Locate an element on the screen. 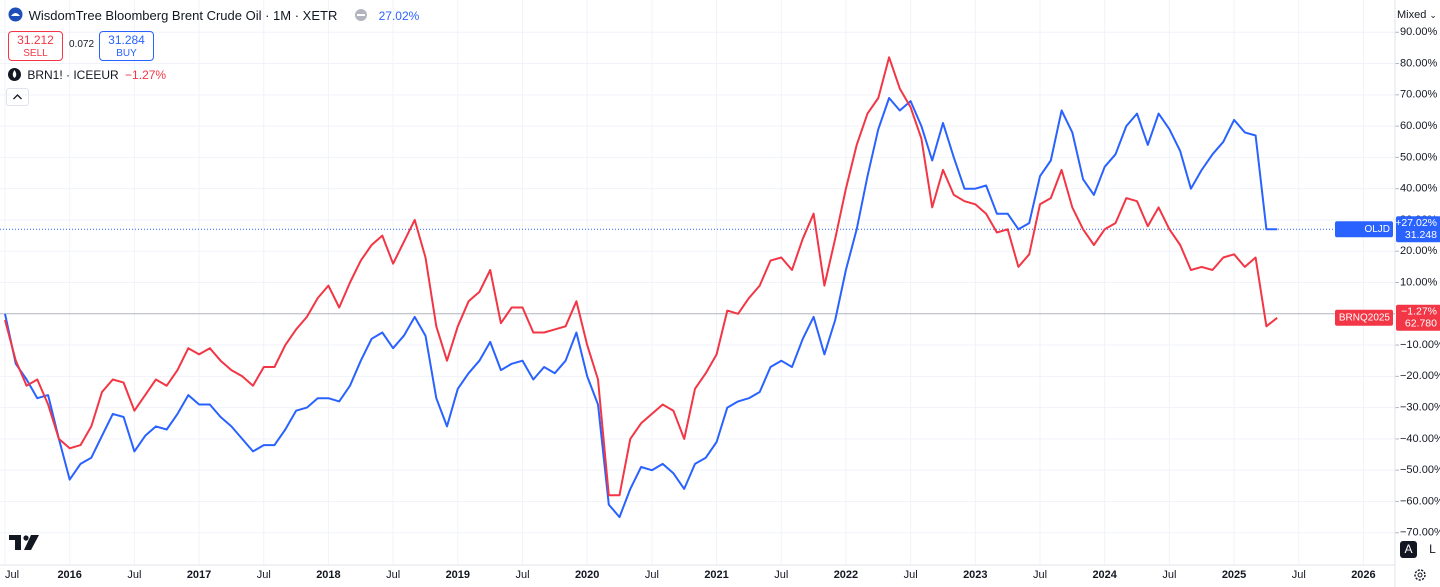  log-scale-button: L is located at coordinates (1432, 549).